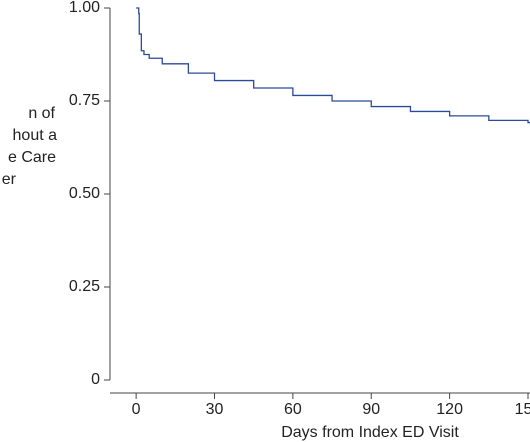 Image resolution: width=530 pixels, height=442 pixels. What do you see at coordinates (41, 113) in the screenshot?
I see `y-axis-label: n of` at bounding box center [41, 113].